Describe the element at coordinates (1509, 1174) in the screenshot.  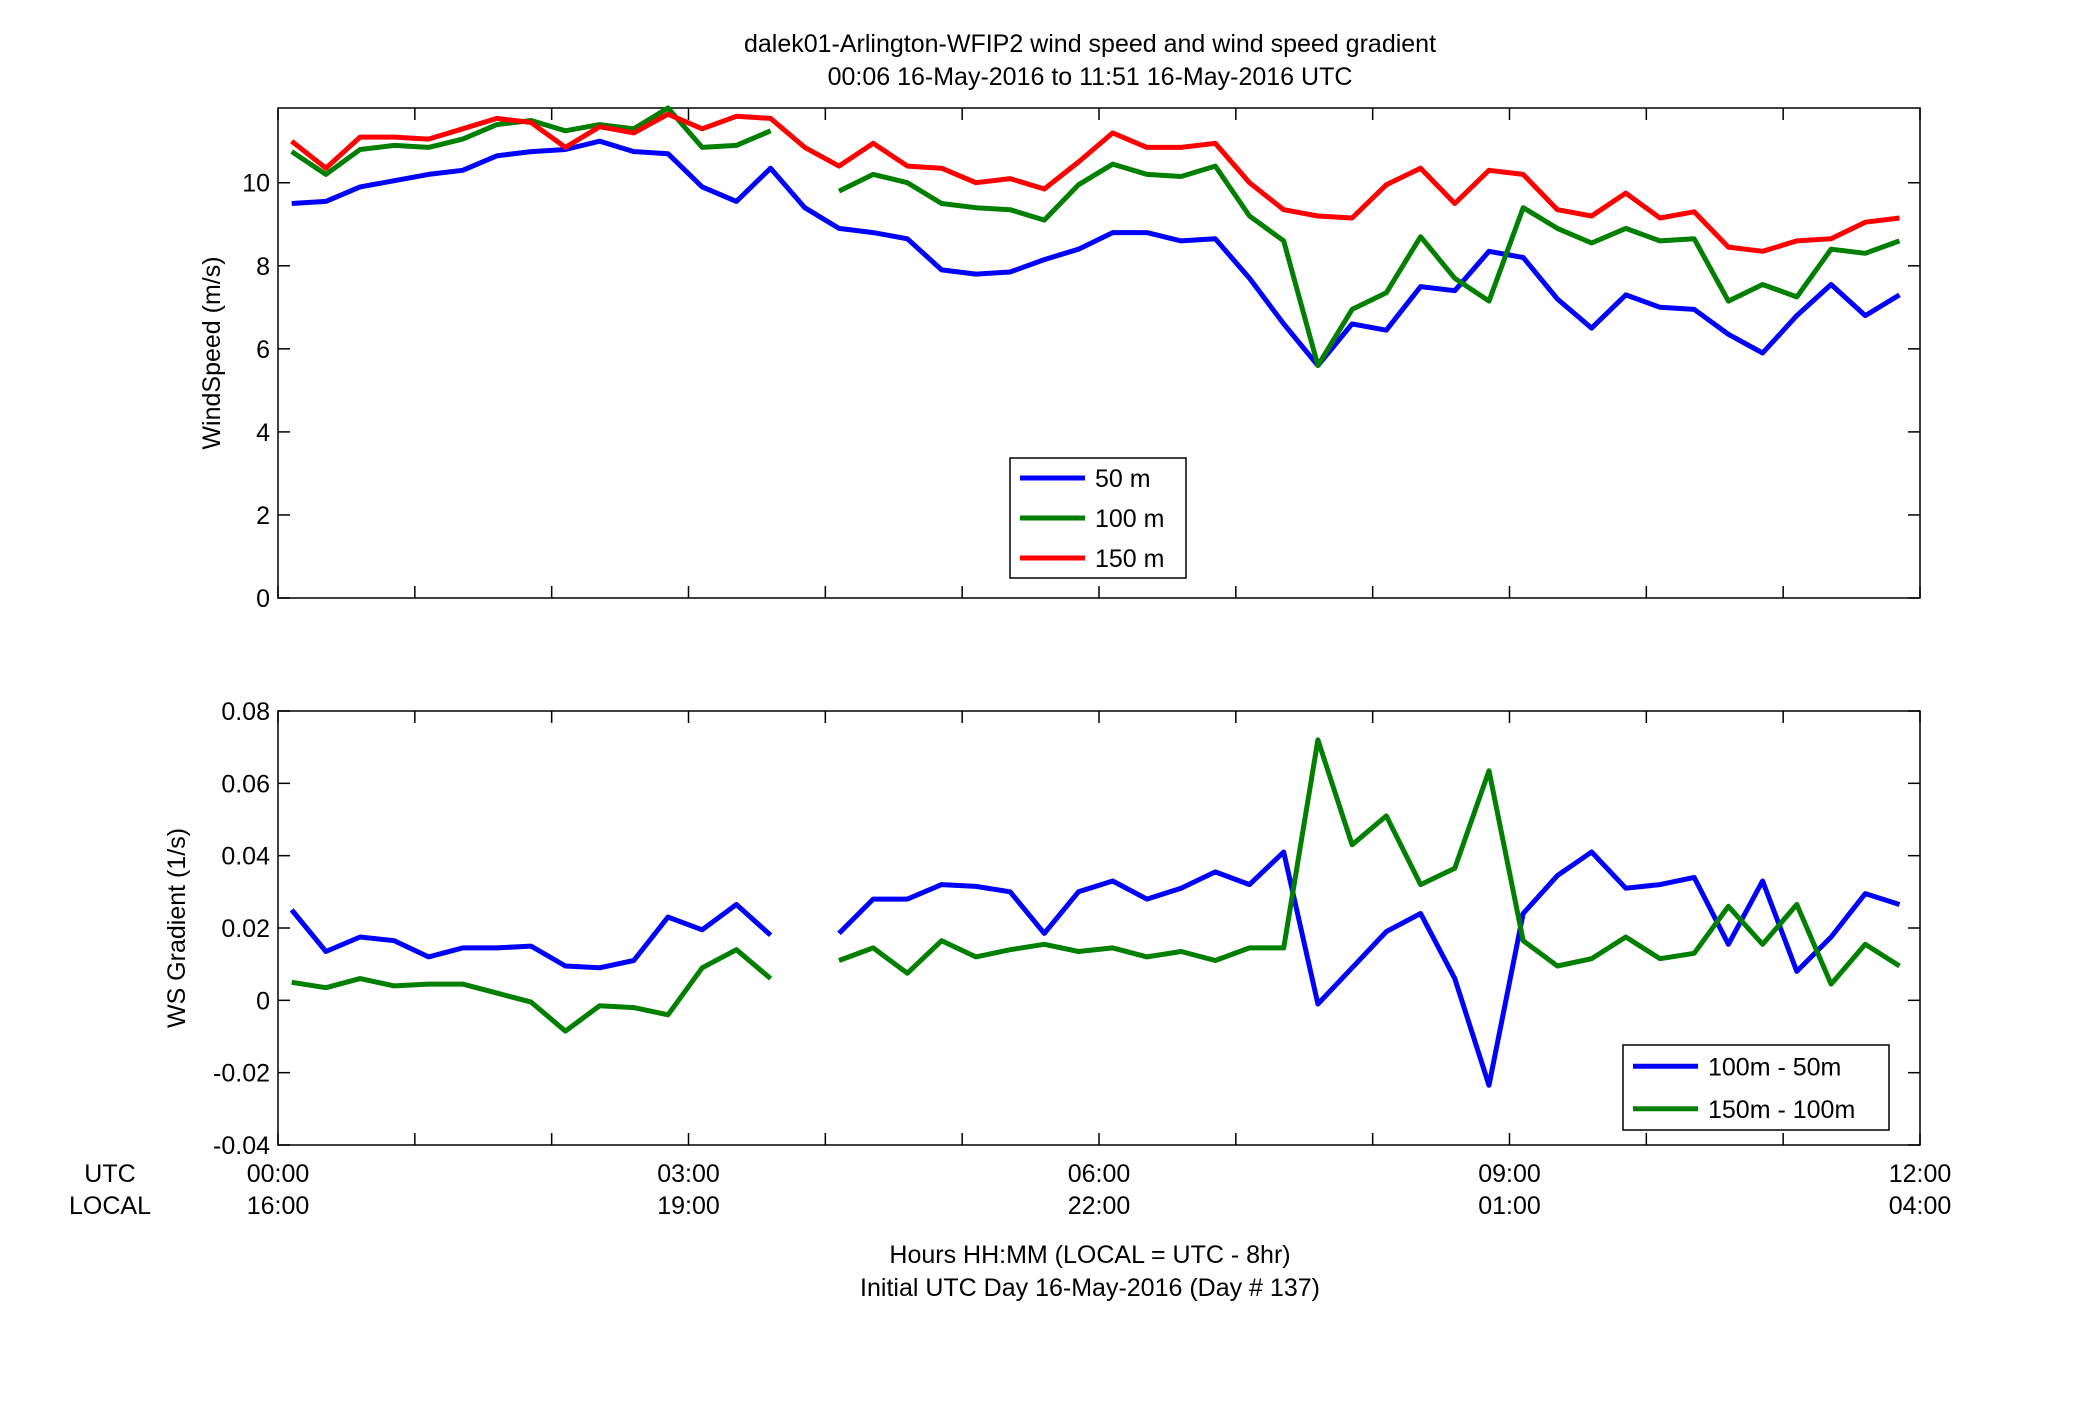
I see `x-tick-label-utc: 09:00` at that location.